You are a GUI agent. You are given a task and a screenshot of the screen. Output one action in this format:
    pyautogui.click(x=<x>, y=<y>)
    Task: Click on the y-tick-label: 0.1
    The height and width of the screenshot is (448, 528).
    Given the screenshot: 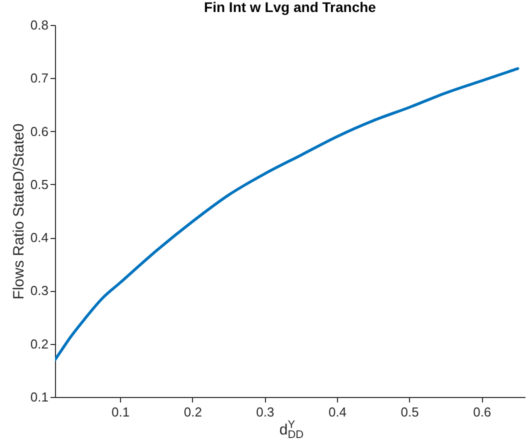 What is the action you would take?
    pyautogui.click(x=39, y=397)
    